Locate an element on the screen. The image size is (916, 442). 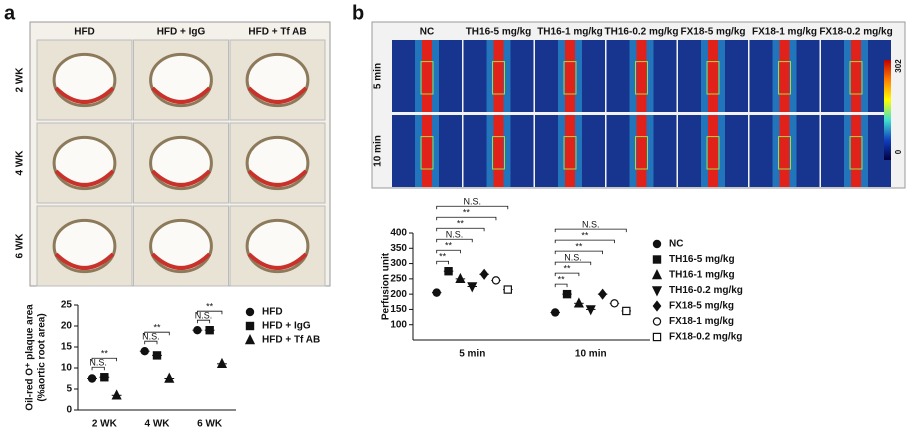
y-tick-label: 250 is located at coordinates (398, 278).